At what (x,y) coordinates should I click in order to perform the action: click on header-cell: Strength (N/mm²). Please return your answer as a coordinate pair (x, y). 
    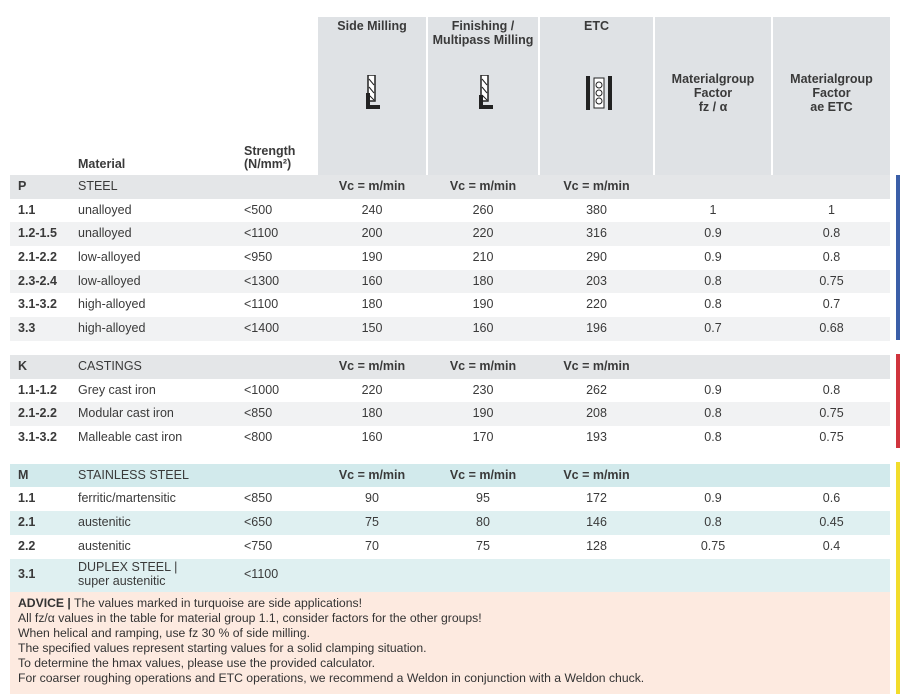
    Looking at the image, I should click on (270, 157).